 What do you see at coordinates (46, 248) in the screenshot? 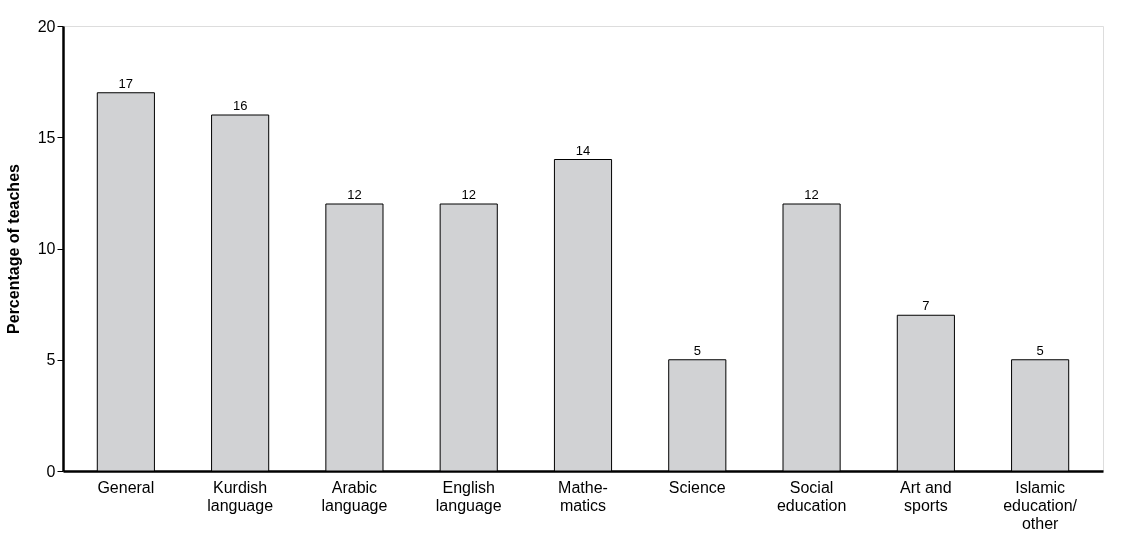
I see `y-tick-label: 10` at bounding box center [46, 248].